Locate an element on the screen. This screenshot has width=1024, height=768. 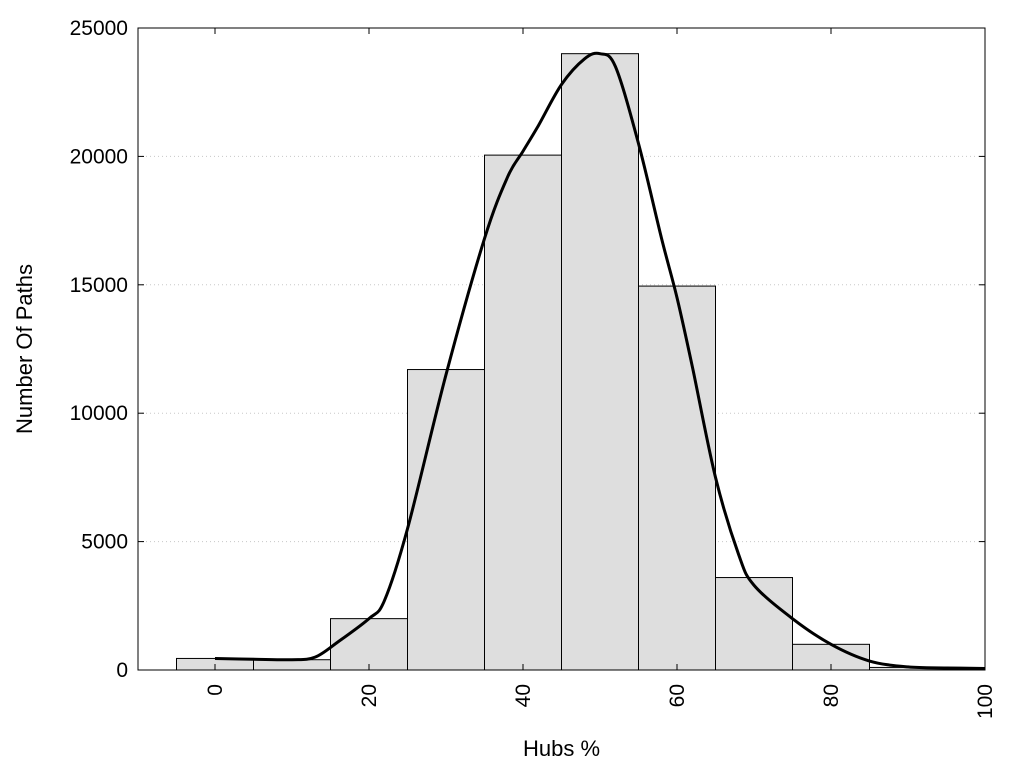
x-axis-title: Hubs % is located at coordinates (561, 748).